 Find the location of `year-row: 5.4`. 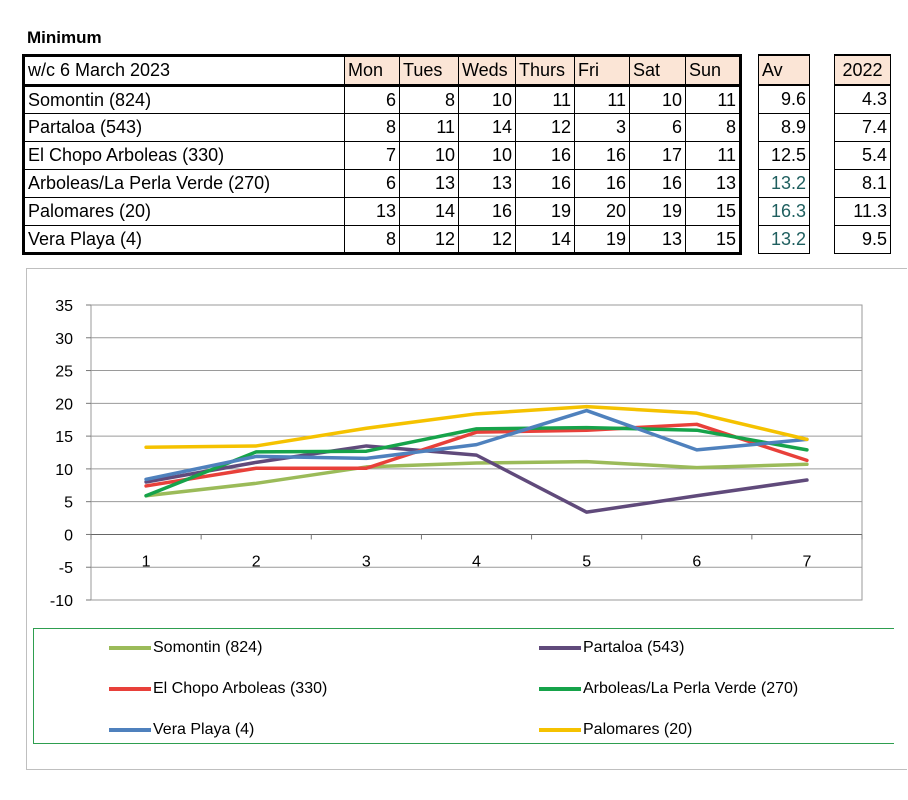

year-row: 5.4 is located at coordinates (862, 155).